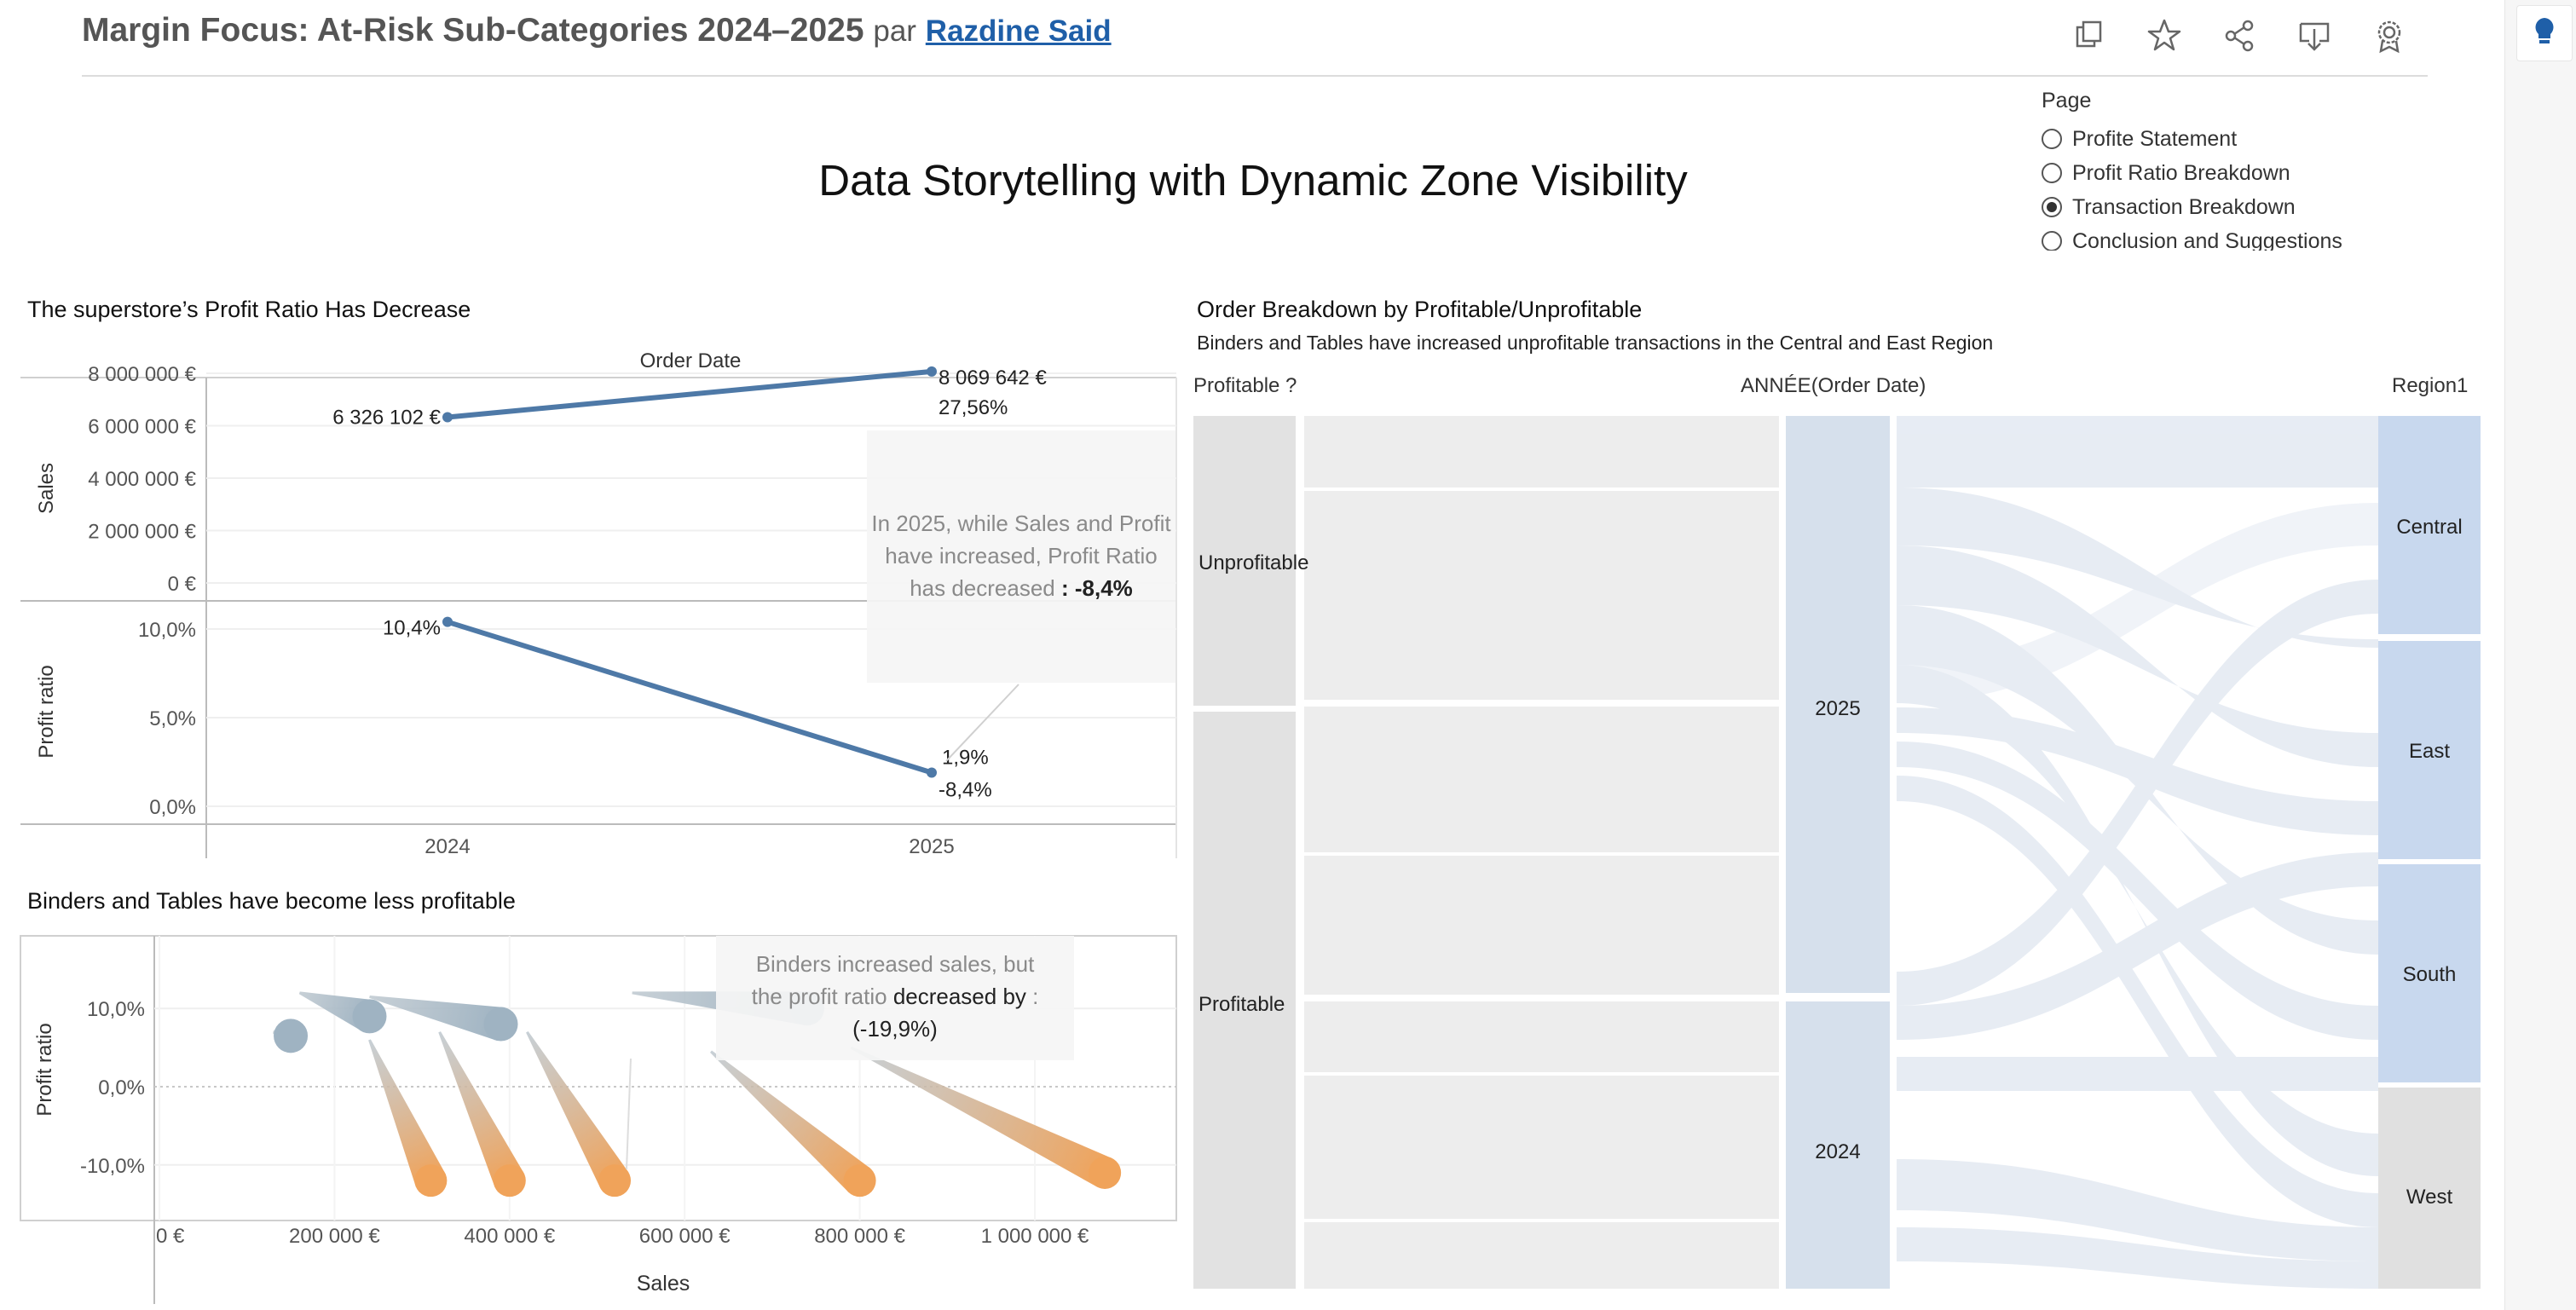 The image size is (2576, 1310). What do you see at coordinates (894, 31) in the screenshot?
I see `by-label: par` at bounding box center [894, 31].